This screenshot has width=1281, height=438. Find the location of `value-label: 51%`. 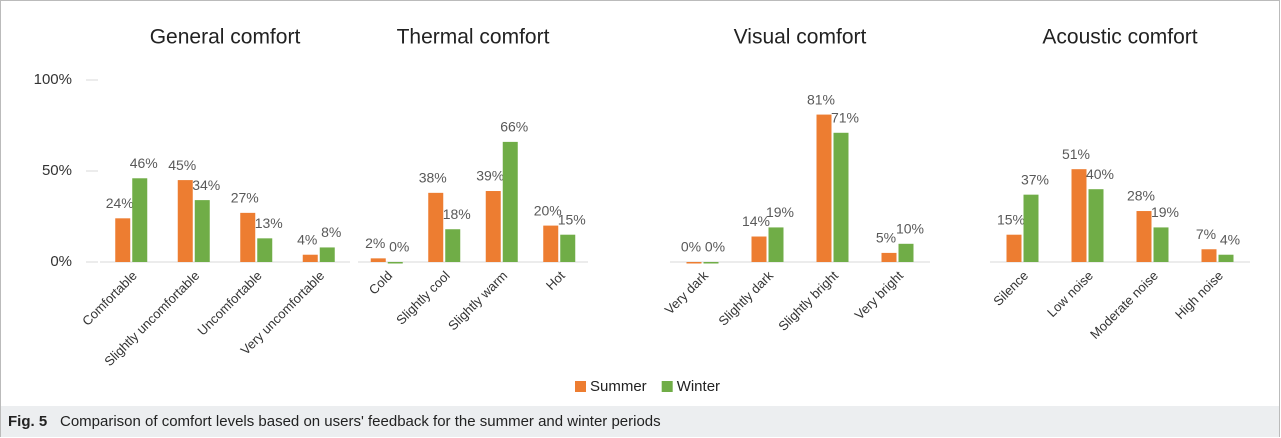

value-label: 51% is located at coordinates (1076, 154).